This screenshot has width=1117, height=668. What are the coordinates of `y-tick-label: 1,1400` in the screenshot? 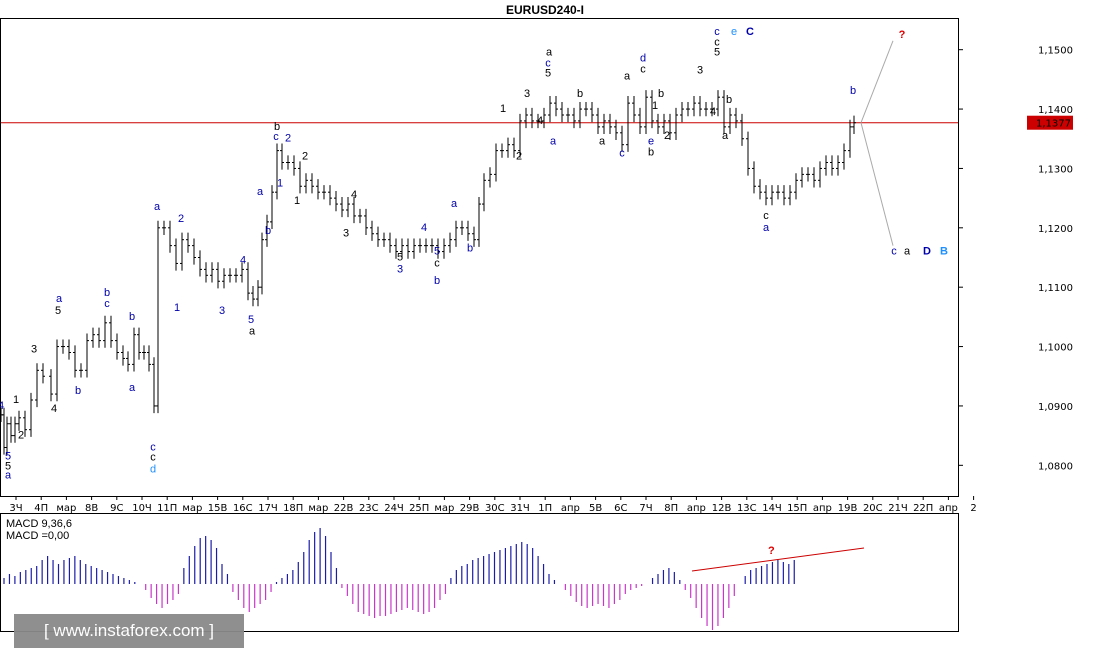 It's located at (1055, 110).